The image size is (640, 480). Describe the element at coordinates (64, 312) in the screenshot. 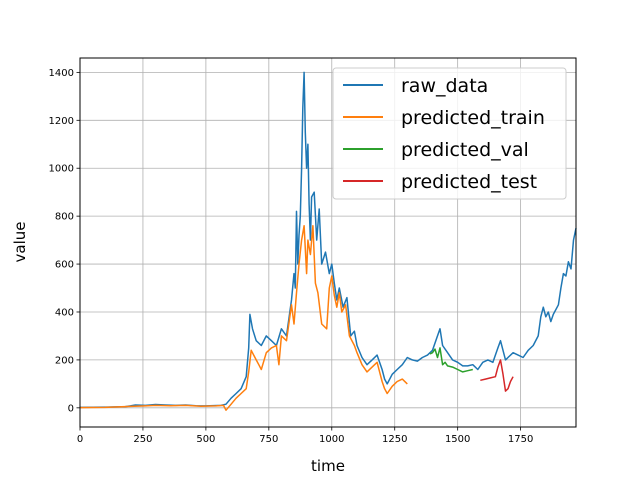

I see `y-tick-label: 400` at that location.